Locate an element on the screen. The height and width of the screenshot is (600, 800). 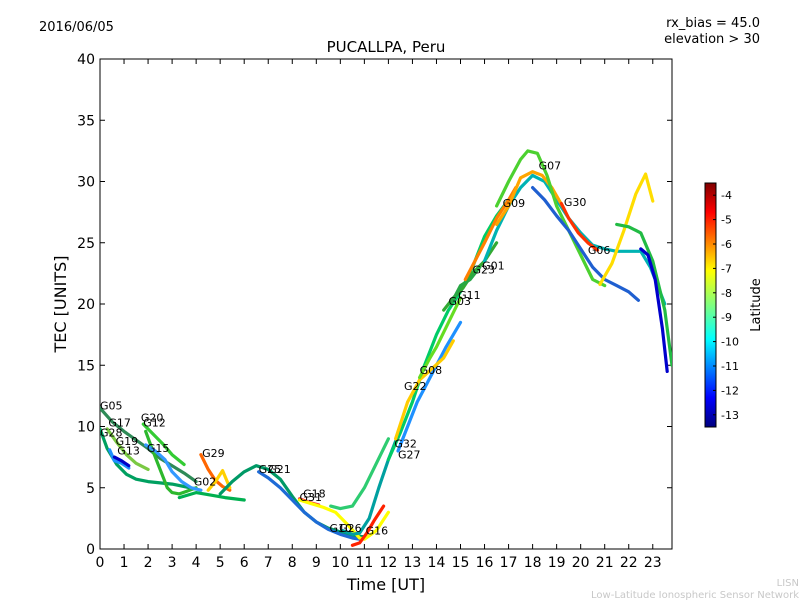
satellite-label: G20 is located at coordinates (152, 418).